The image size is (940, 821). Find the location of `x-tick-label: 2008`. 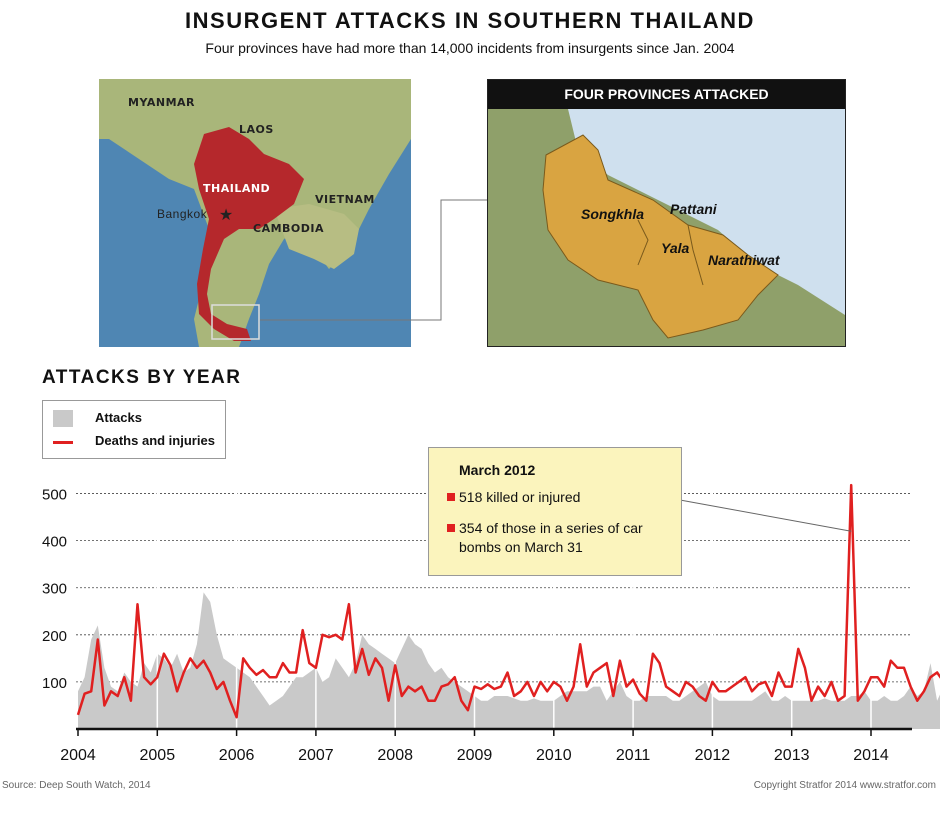

x-tick-label: 2008 is located at coordinates (395, 755).